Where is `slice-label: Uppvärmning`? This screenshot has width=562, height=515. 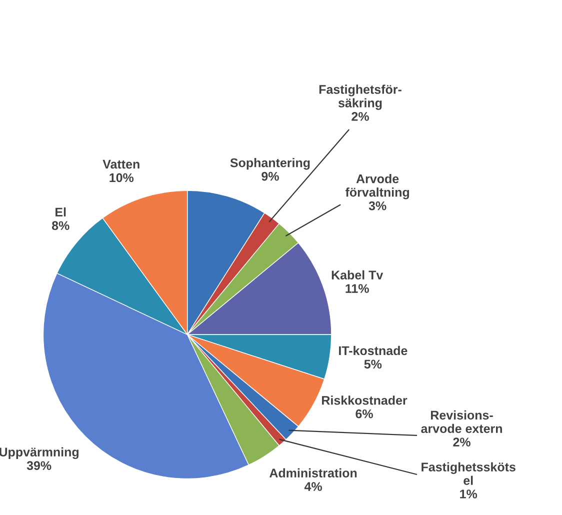
slice-label: Uppvärmning is located at coordinates (39, 453).